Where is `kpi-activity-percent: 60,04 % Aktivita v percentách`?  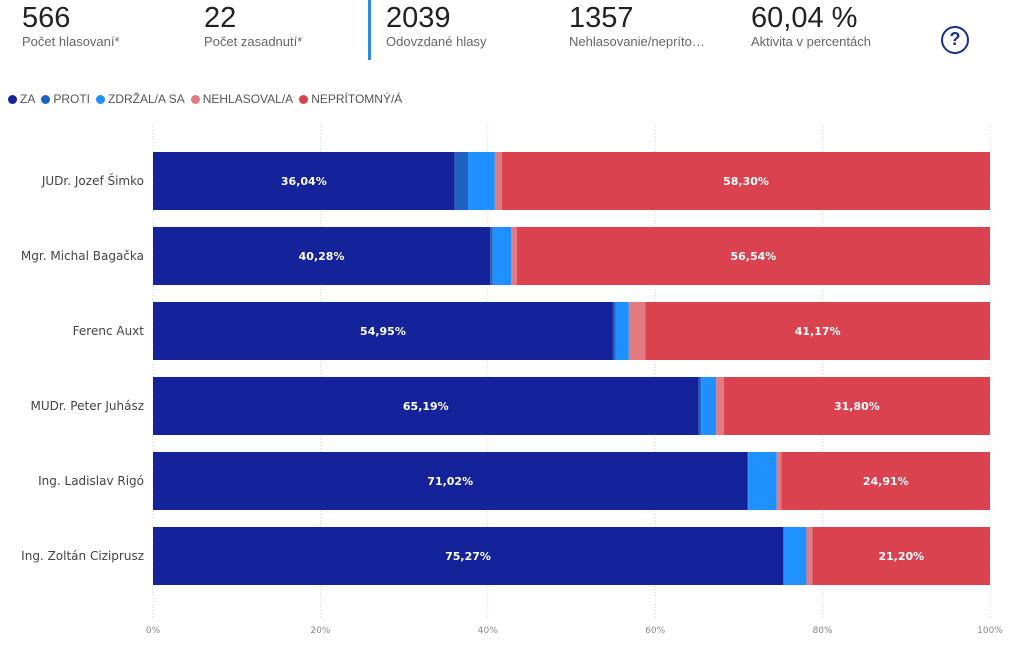
kpi-activity-percent: 60,04 % Aktivita v percentách is located at coordinates (811, 26).